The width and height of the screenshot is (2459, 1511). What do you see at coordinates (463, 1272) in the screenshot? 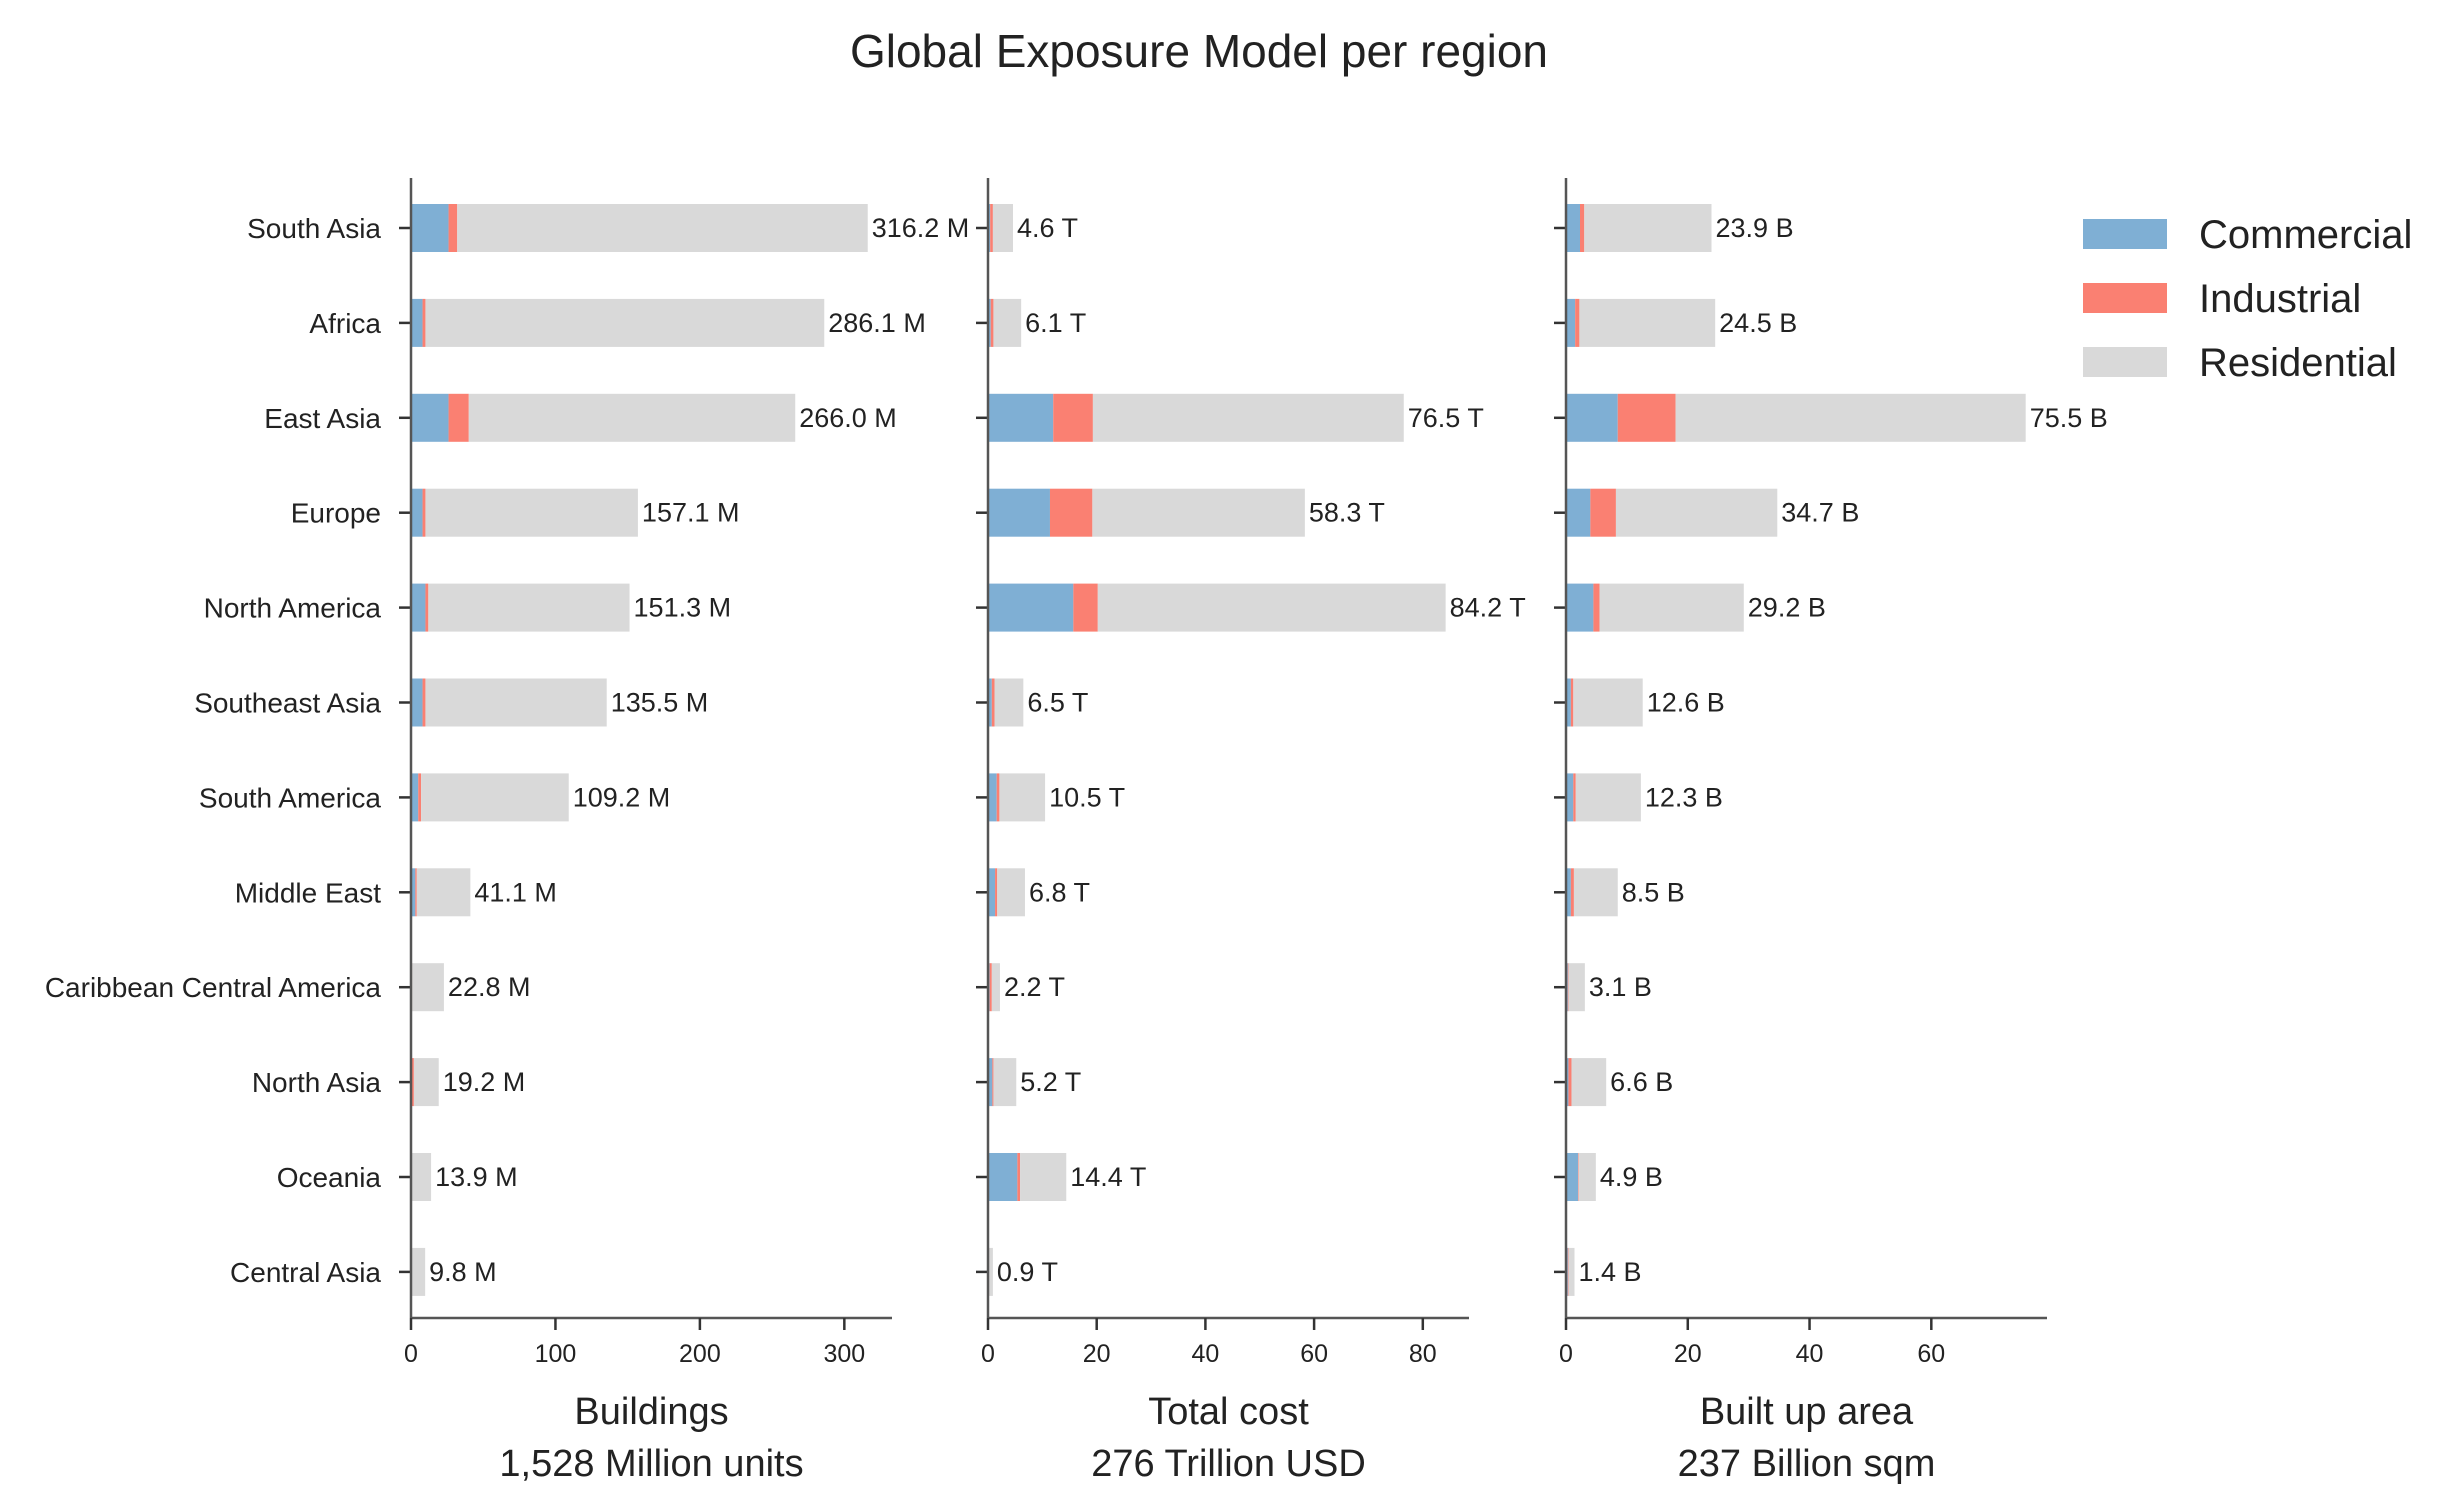
I see `value-label-central-asia: 9.8 M` at bounding box center [463, 1272].